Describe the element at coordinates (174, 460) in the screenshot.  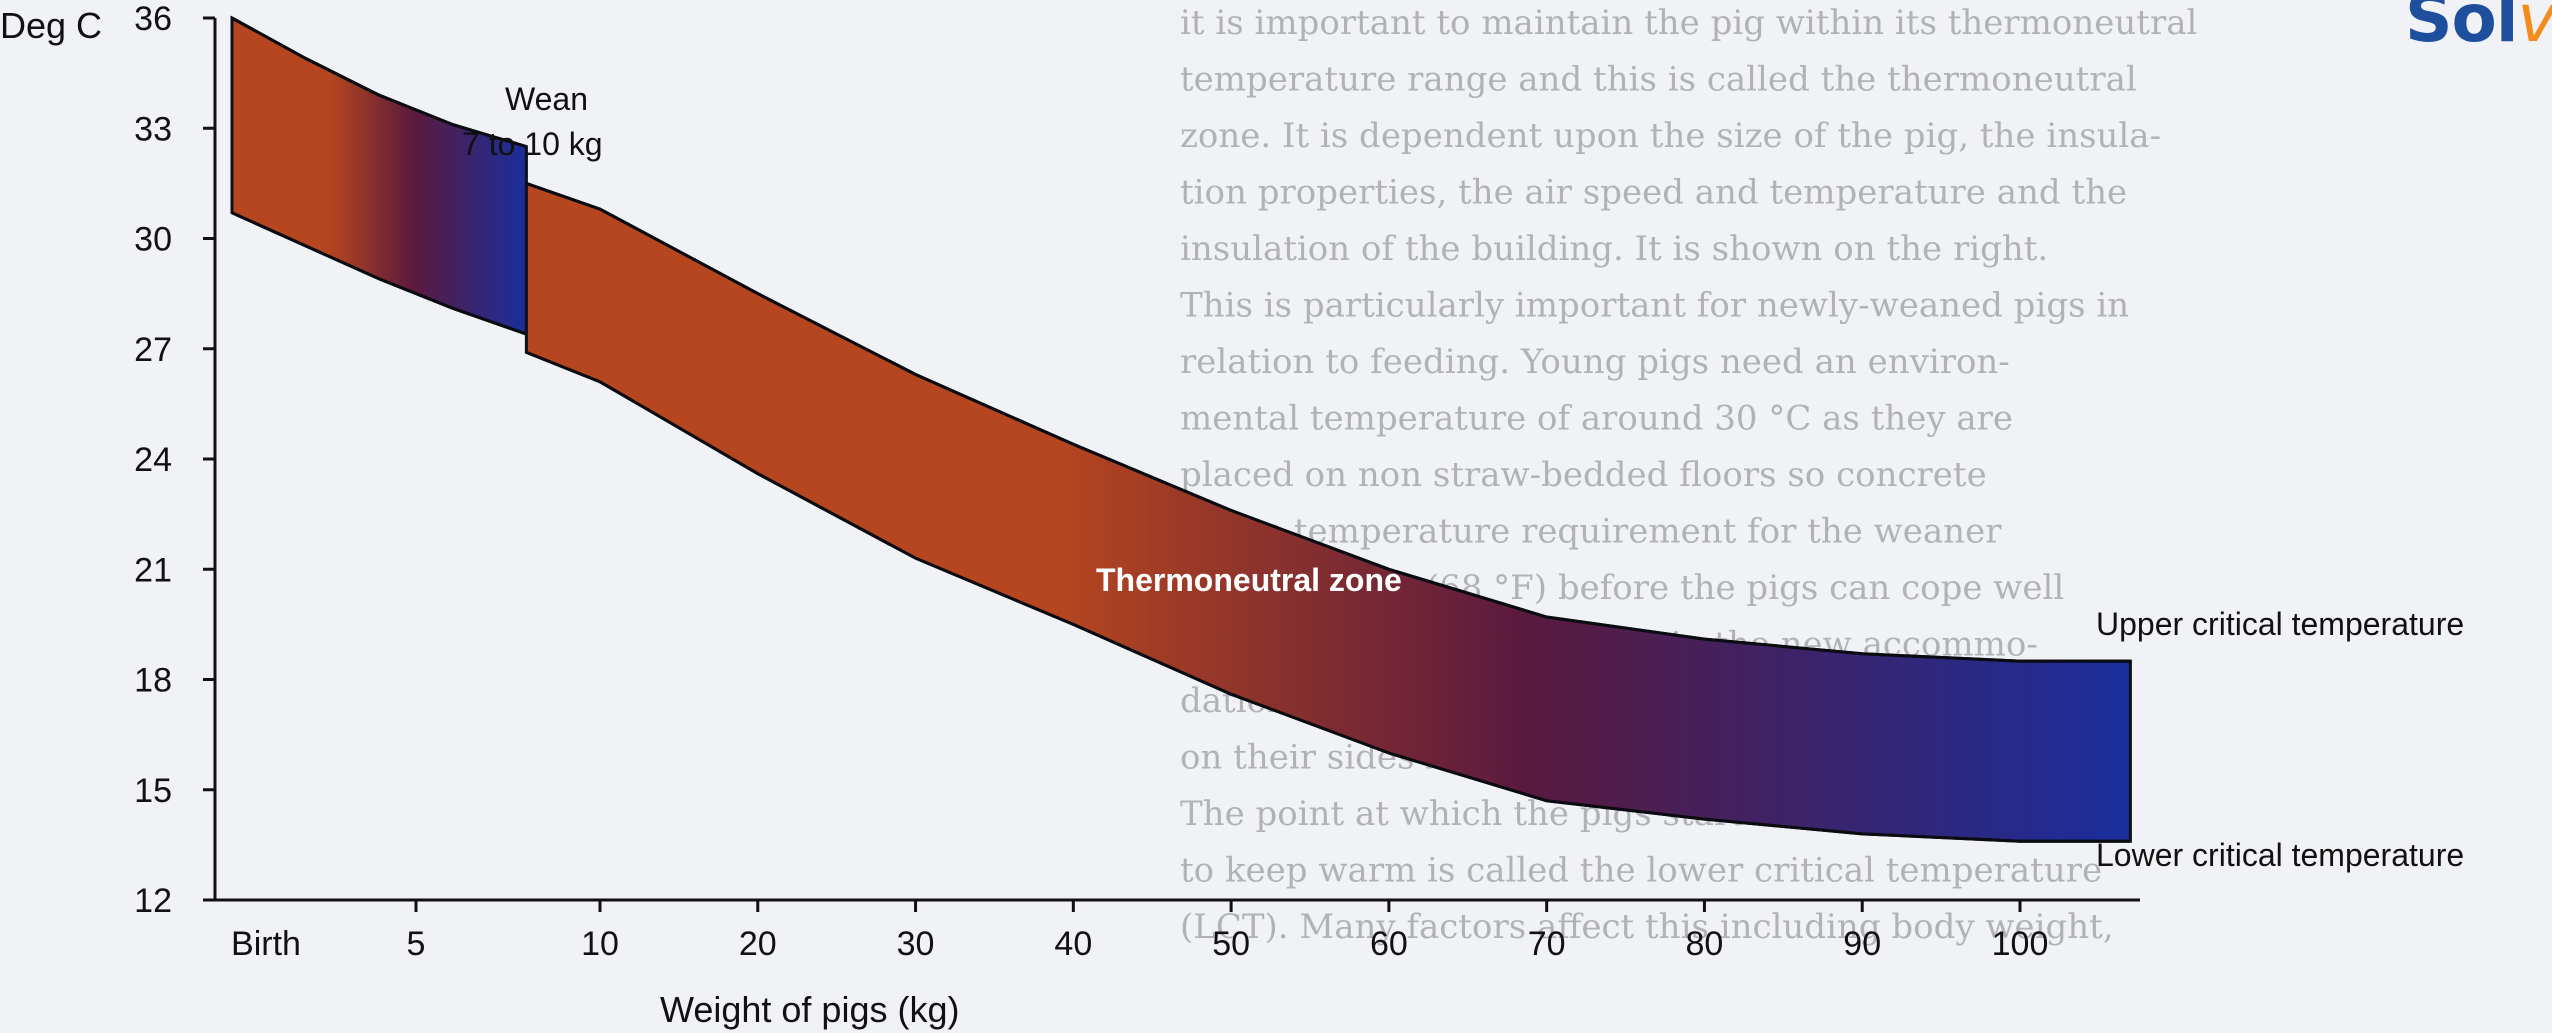
I see `y-ticks: 12 15 18 21 24 27 30 33 36` at that location.